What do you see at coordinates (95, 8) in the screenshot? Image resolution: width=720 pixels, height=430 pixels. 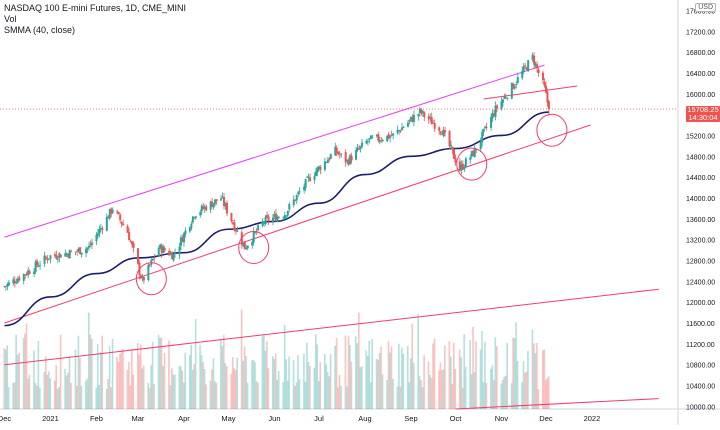 I see `symbol-title: NASDAQ 100 E-mini Futures, 1D, CME_MINI` at bounding box center [95, 8].